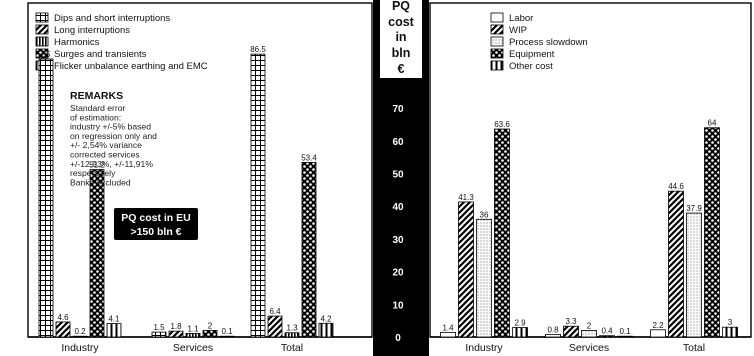 The width and height of the screenshot is (754, 356). What do you see at coordinates (193, 335) in the screenshot?
I see `bar-services-harmonics` at bounding box center [193, 335].